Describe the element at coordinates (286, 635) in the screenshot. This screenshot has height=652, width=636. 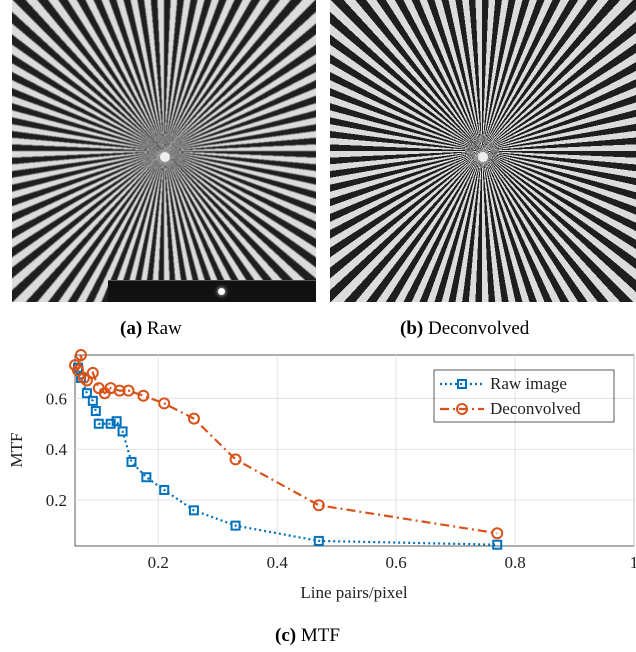
I see `caption-label: (c)` at that location.